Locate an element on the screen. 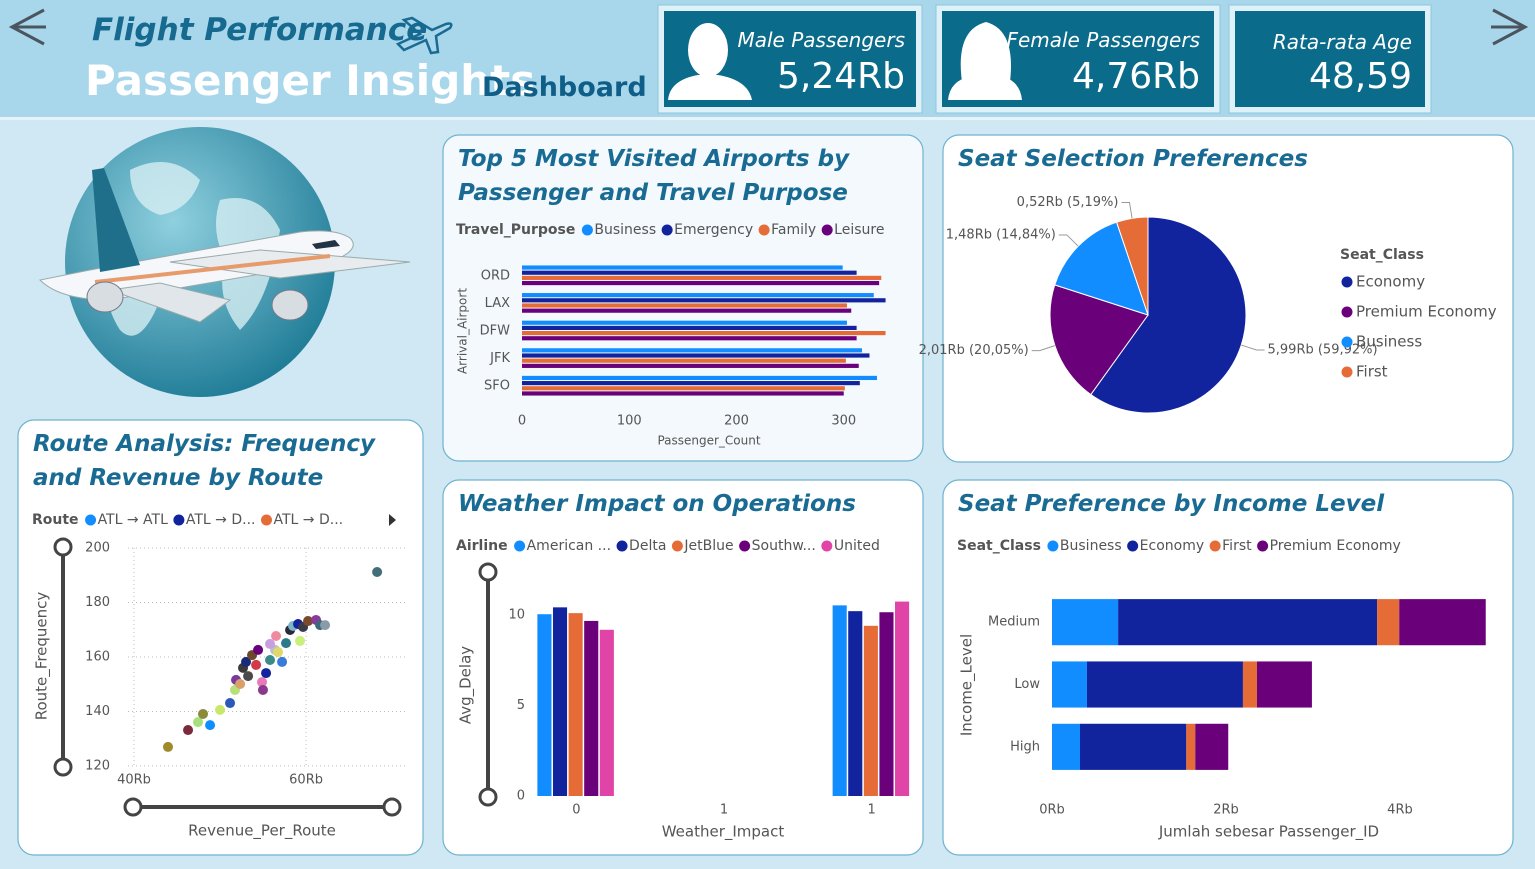 This screenshot has height=869, width=1535. female-icon-body is located at coordinates (985, 88).